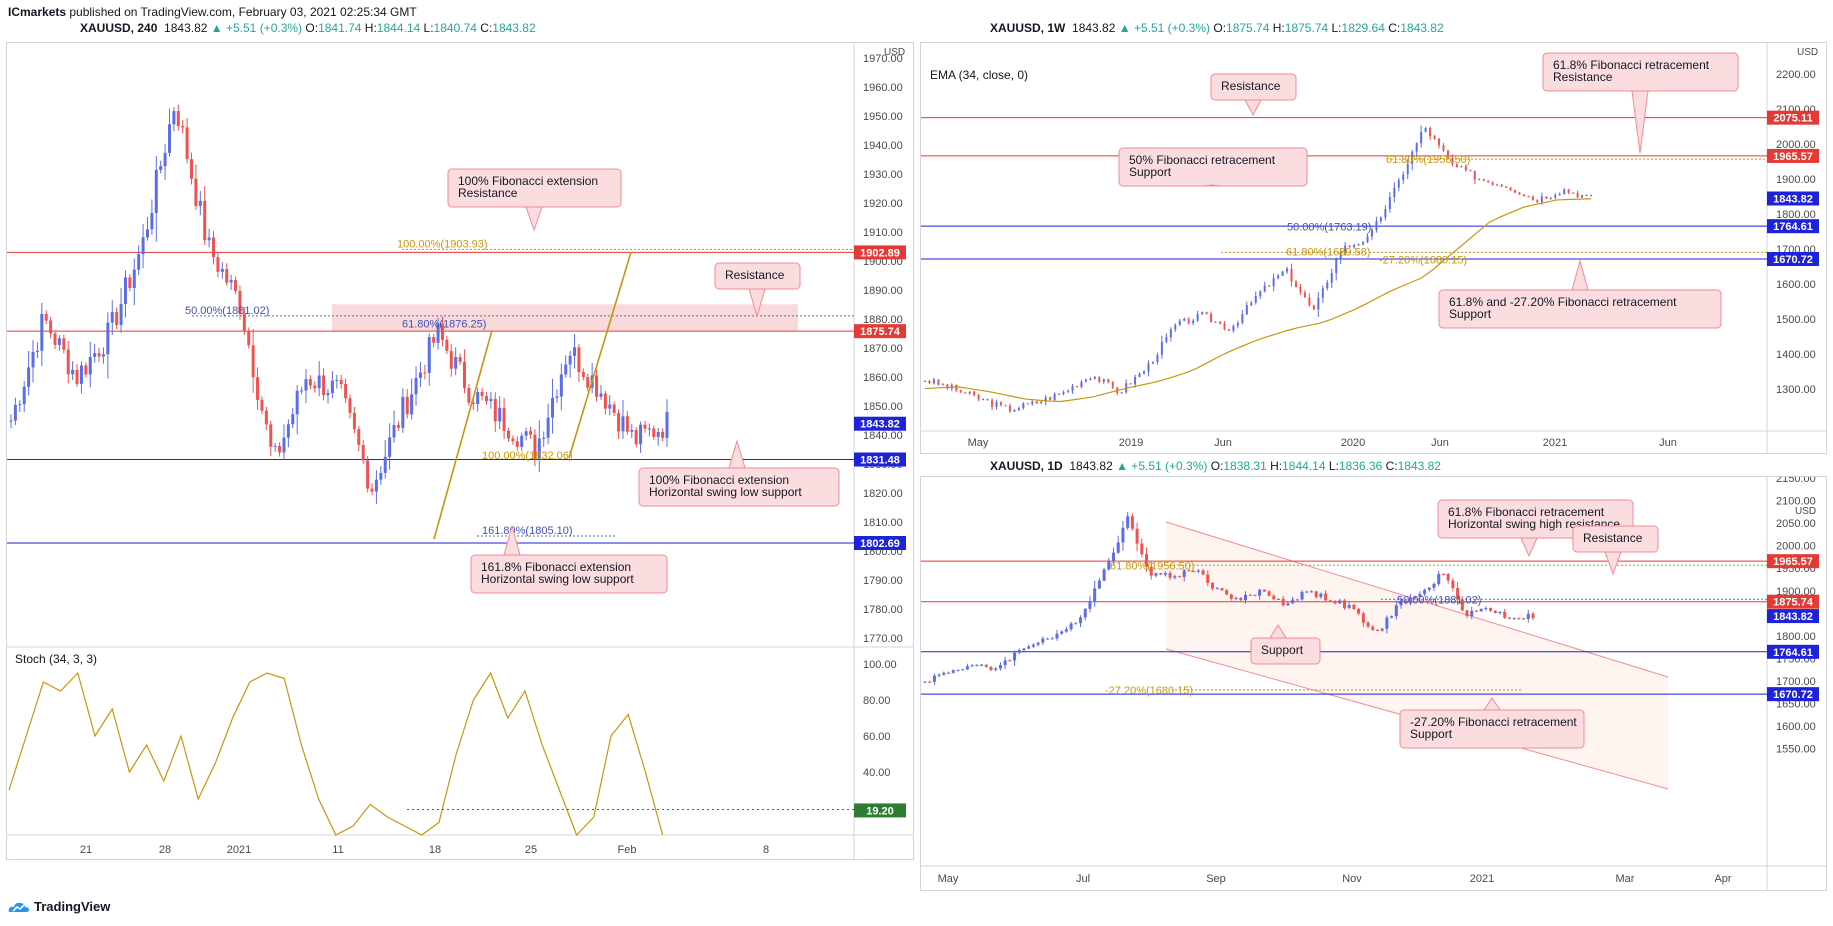 Image resolution: width=1833 pixels, height=926 pixels. What do you see at coordinates (1150, 172) in the screenshot?
I see `callout-text: Support` at bounding box center [1150, 172].